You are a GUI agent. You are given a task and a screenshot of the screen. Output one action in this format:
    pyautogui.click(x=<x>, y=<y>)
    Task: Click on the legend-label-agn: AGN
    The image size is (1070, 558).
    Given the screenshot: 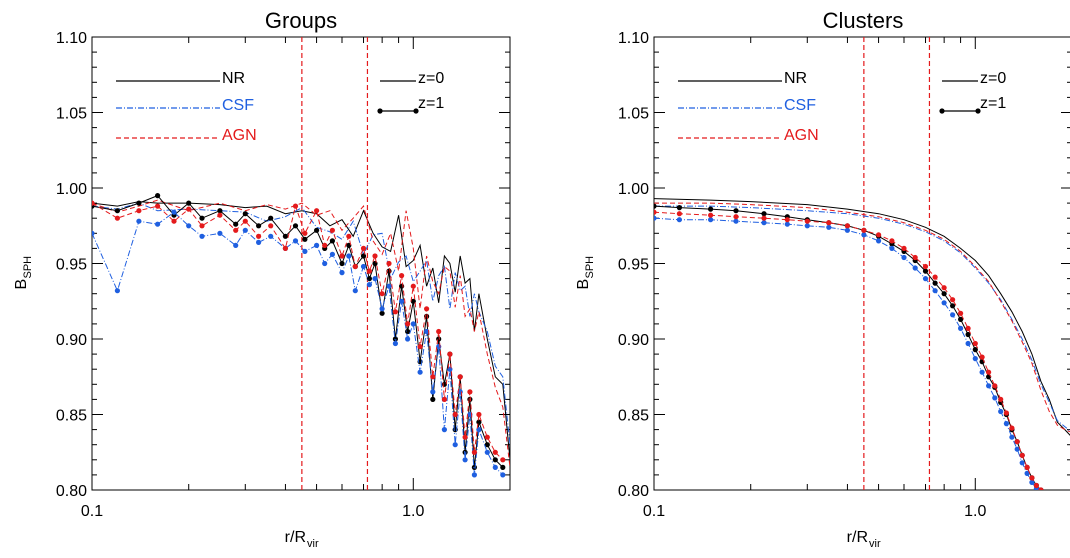 What is the action you would take?
    pyautogui.click(x=801, y=135)
    